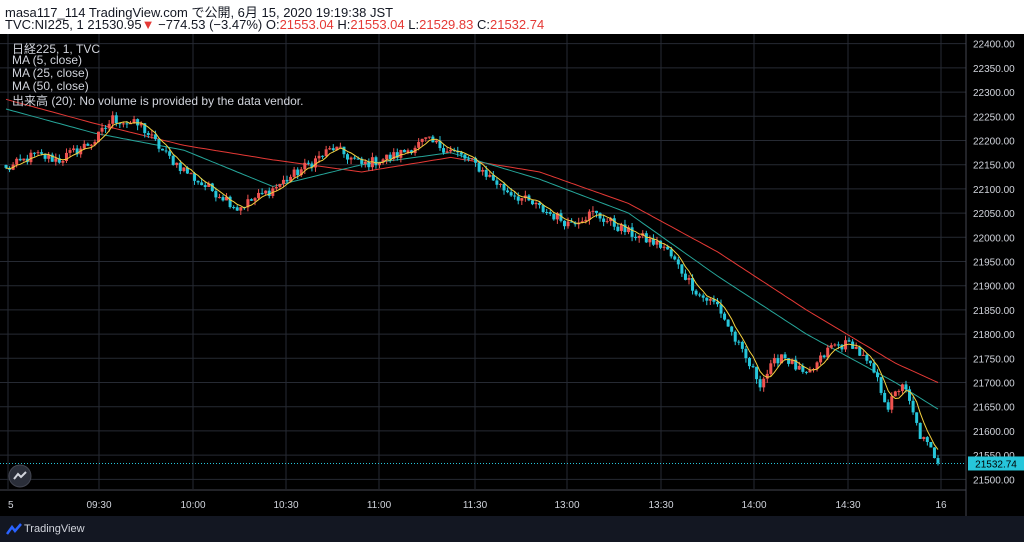 This screenshot has height=542, width=1024. I want to click on close-label: C:, so click(483, 24).